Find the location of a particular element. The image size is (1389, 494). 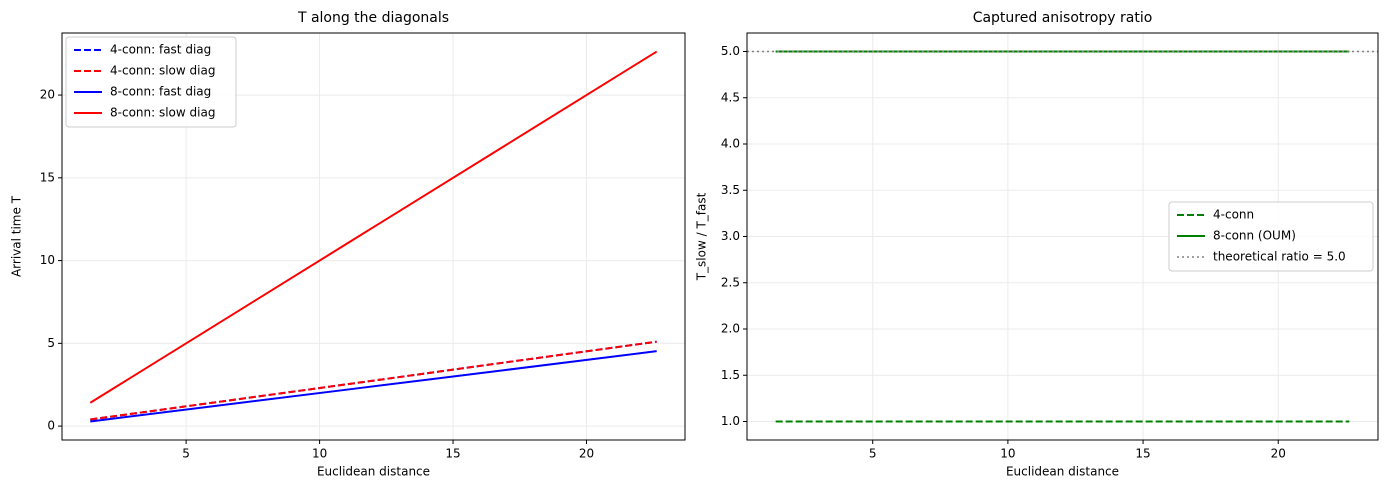

y-tick-label: 0 is located at coordinates (51, 426).